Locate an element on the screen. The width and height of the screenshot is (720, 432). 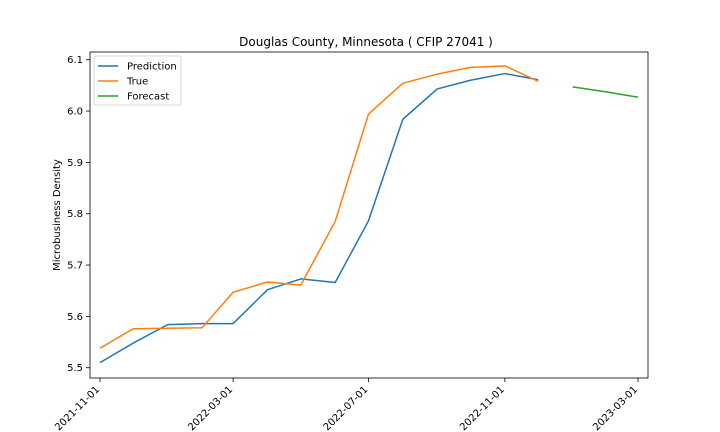
chart-title: Douglas County, Minnesota ( CFIP 27041 ) is located at coordinates (366, 42).